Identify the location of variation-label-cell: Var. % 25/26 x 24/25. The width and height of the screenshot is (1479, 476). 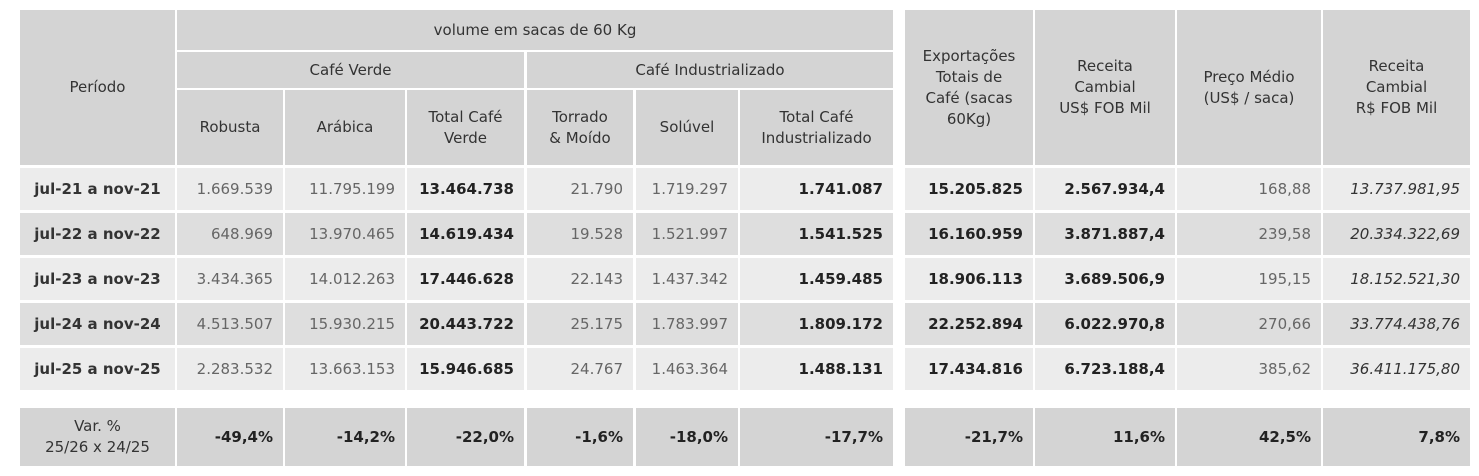
(97, 437).